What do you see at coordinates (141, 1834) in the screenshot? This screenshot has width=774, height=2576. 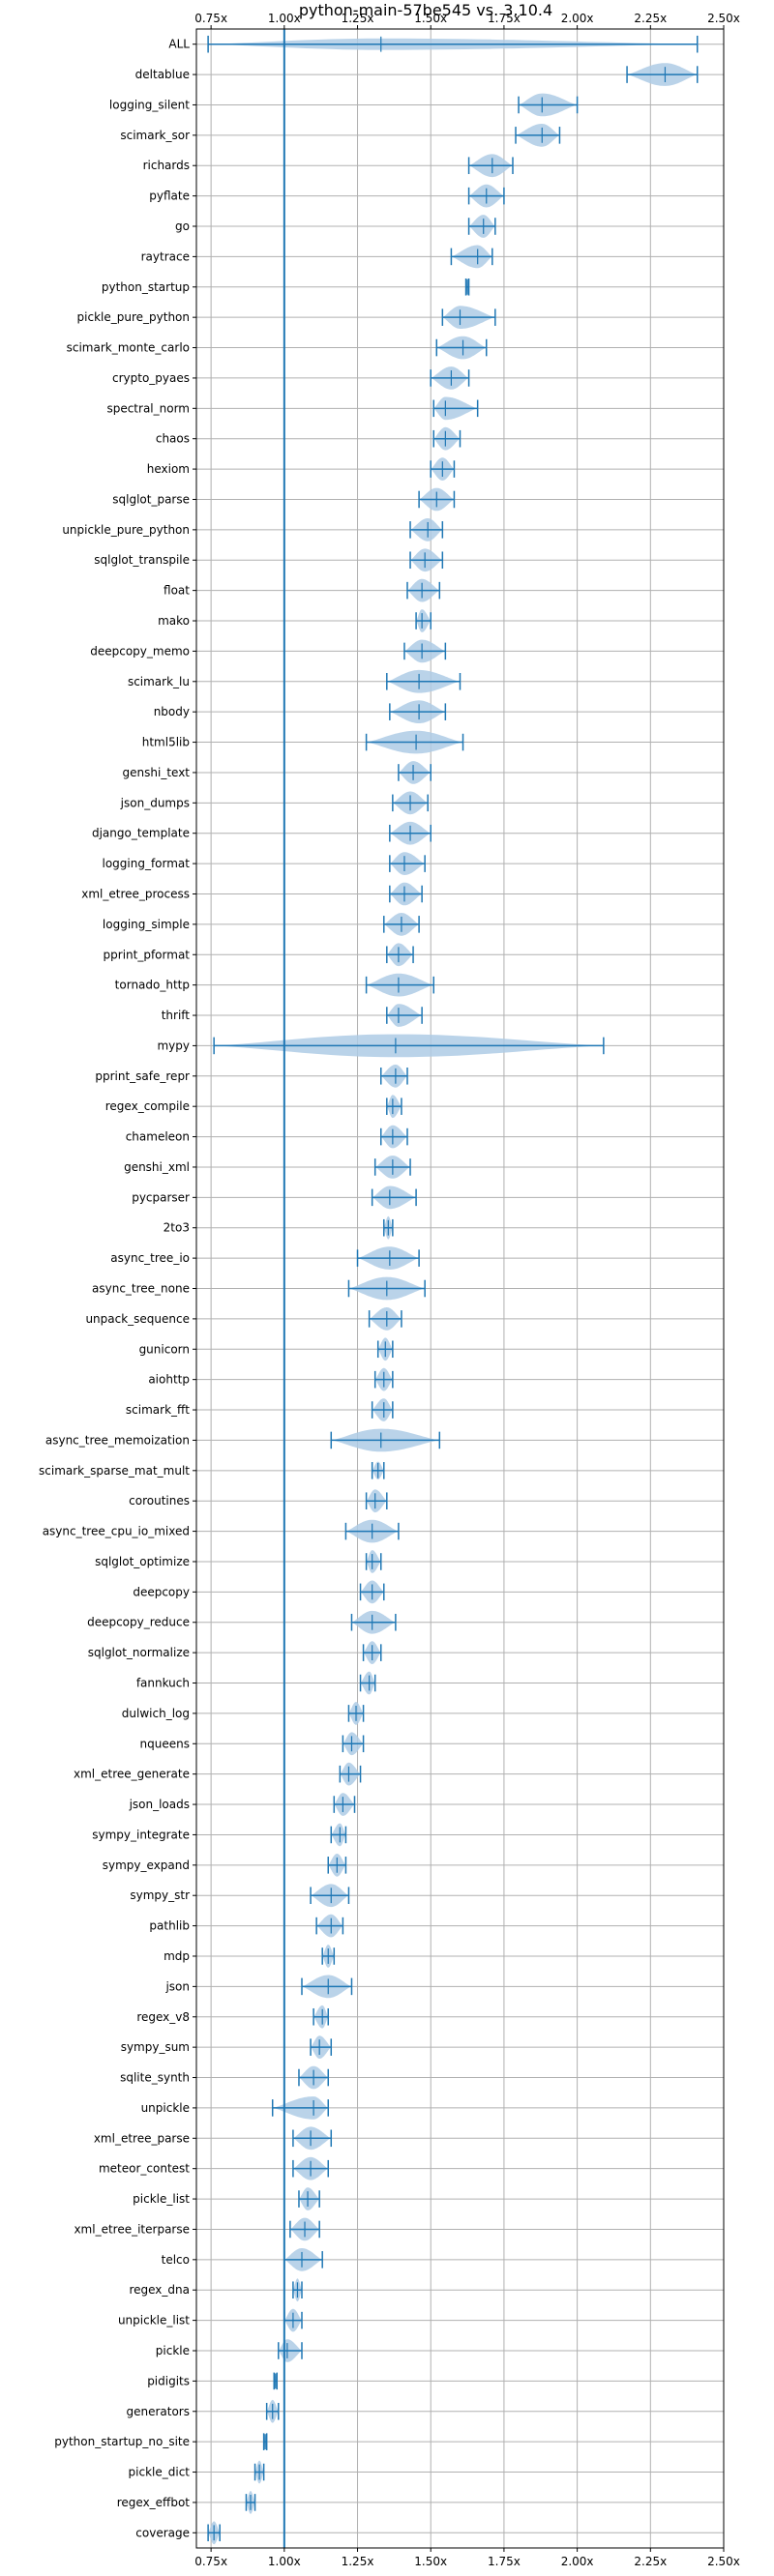 I see `benchmark-label: sympy_integrate` at bounding box center [141, 1834].